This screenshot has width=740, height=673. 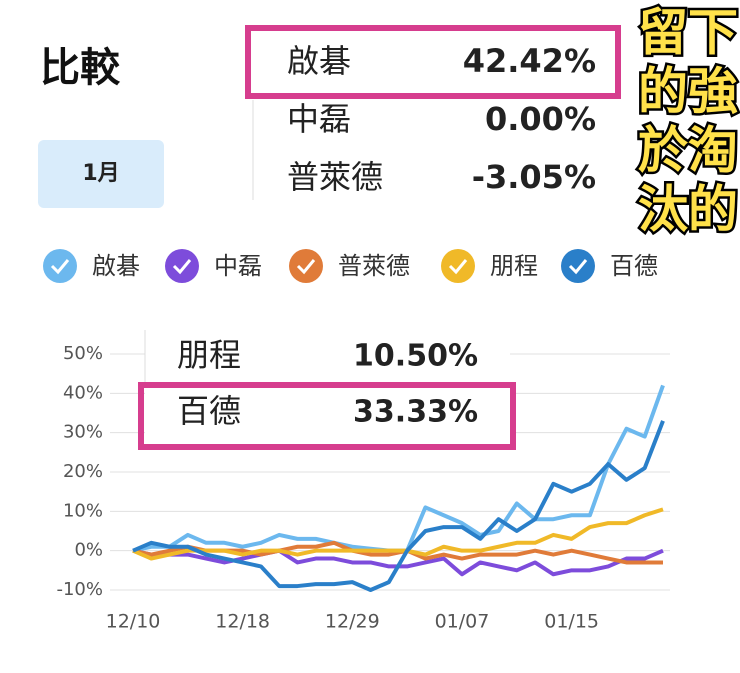 I want to click on y-tick-label: 10%, so click(x=83, y=510).